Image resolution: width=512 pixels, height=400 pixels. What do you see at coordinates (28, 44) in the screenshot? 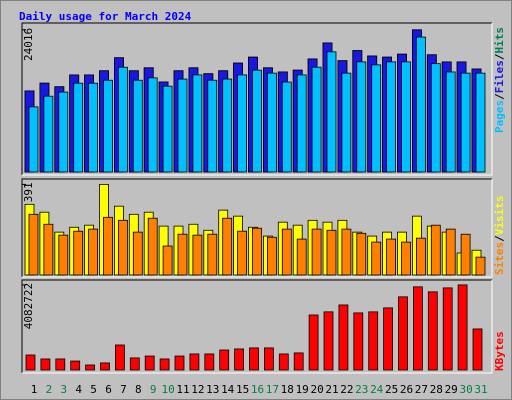
I see `y-tick-label: 24016` at bounding box center [28, 44].